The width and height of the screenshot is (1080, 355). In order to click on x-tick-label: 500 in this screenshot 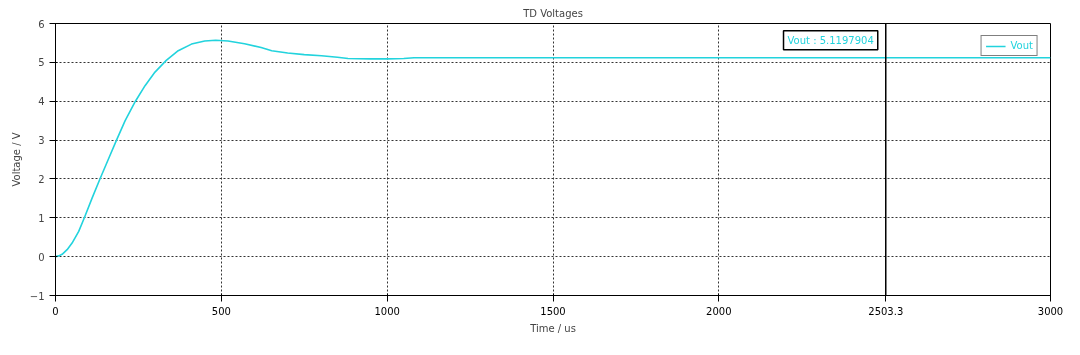, I will do `click(221, 311)`.